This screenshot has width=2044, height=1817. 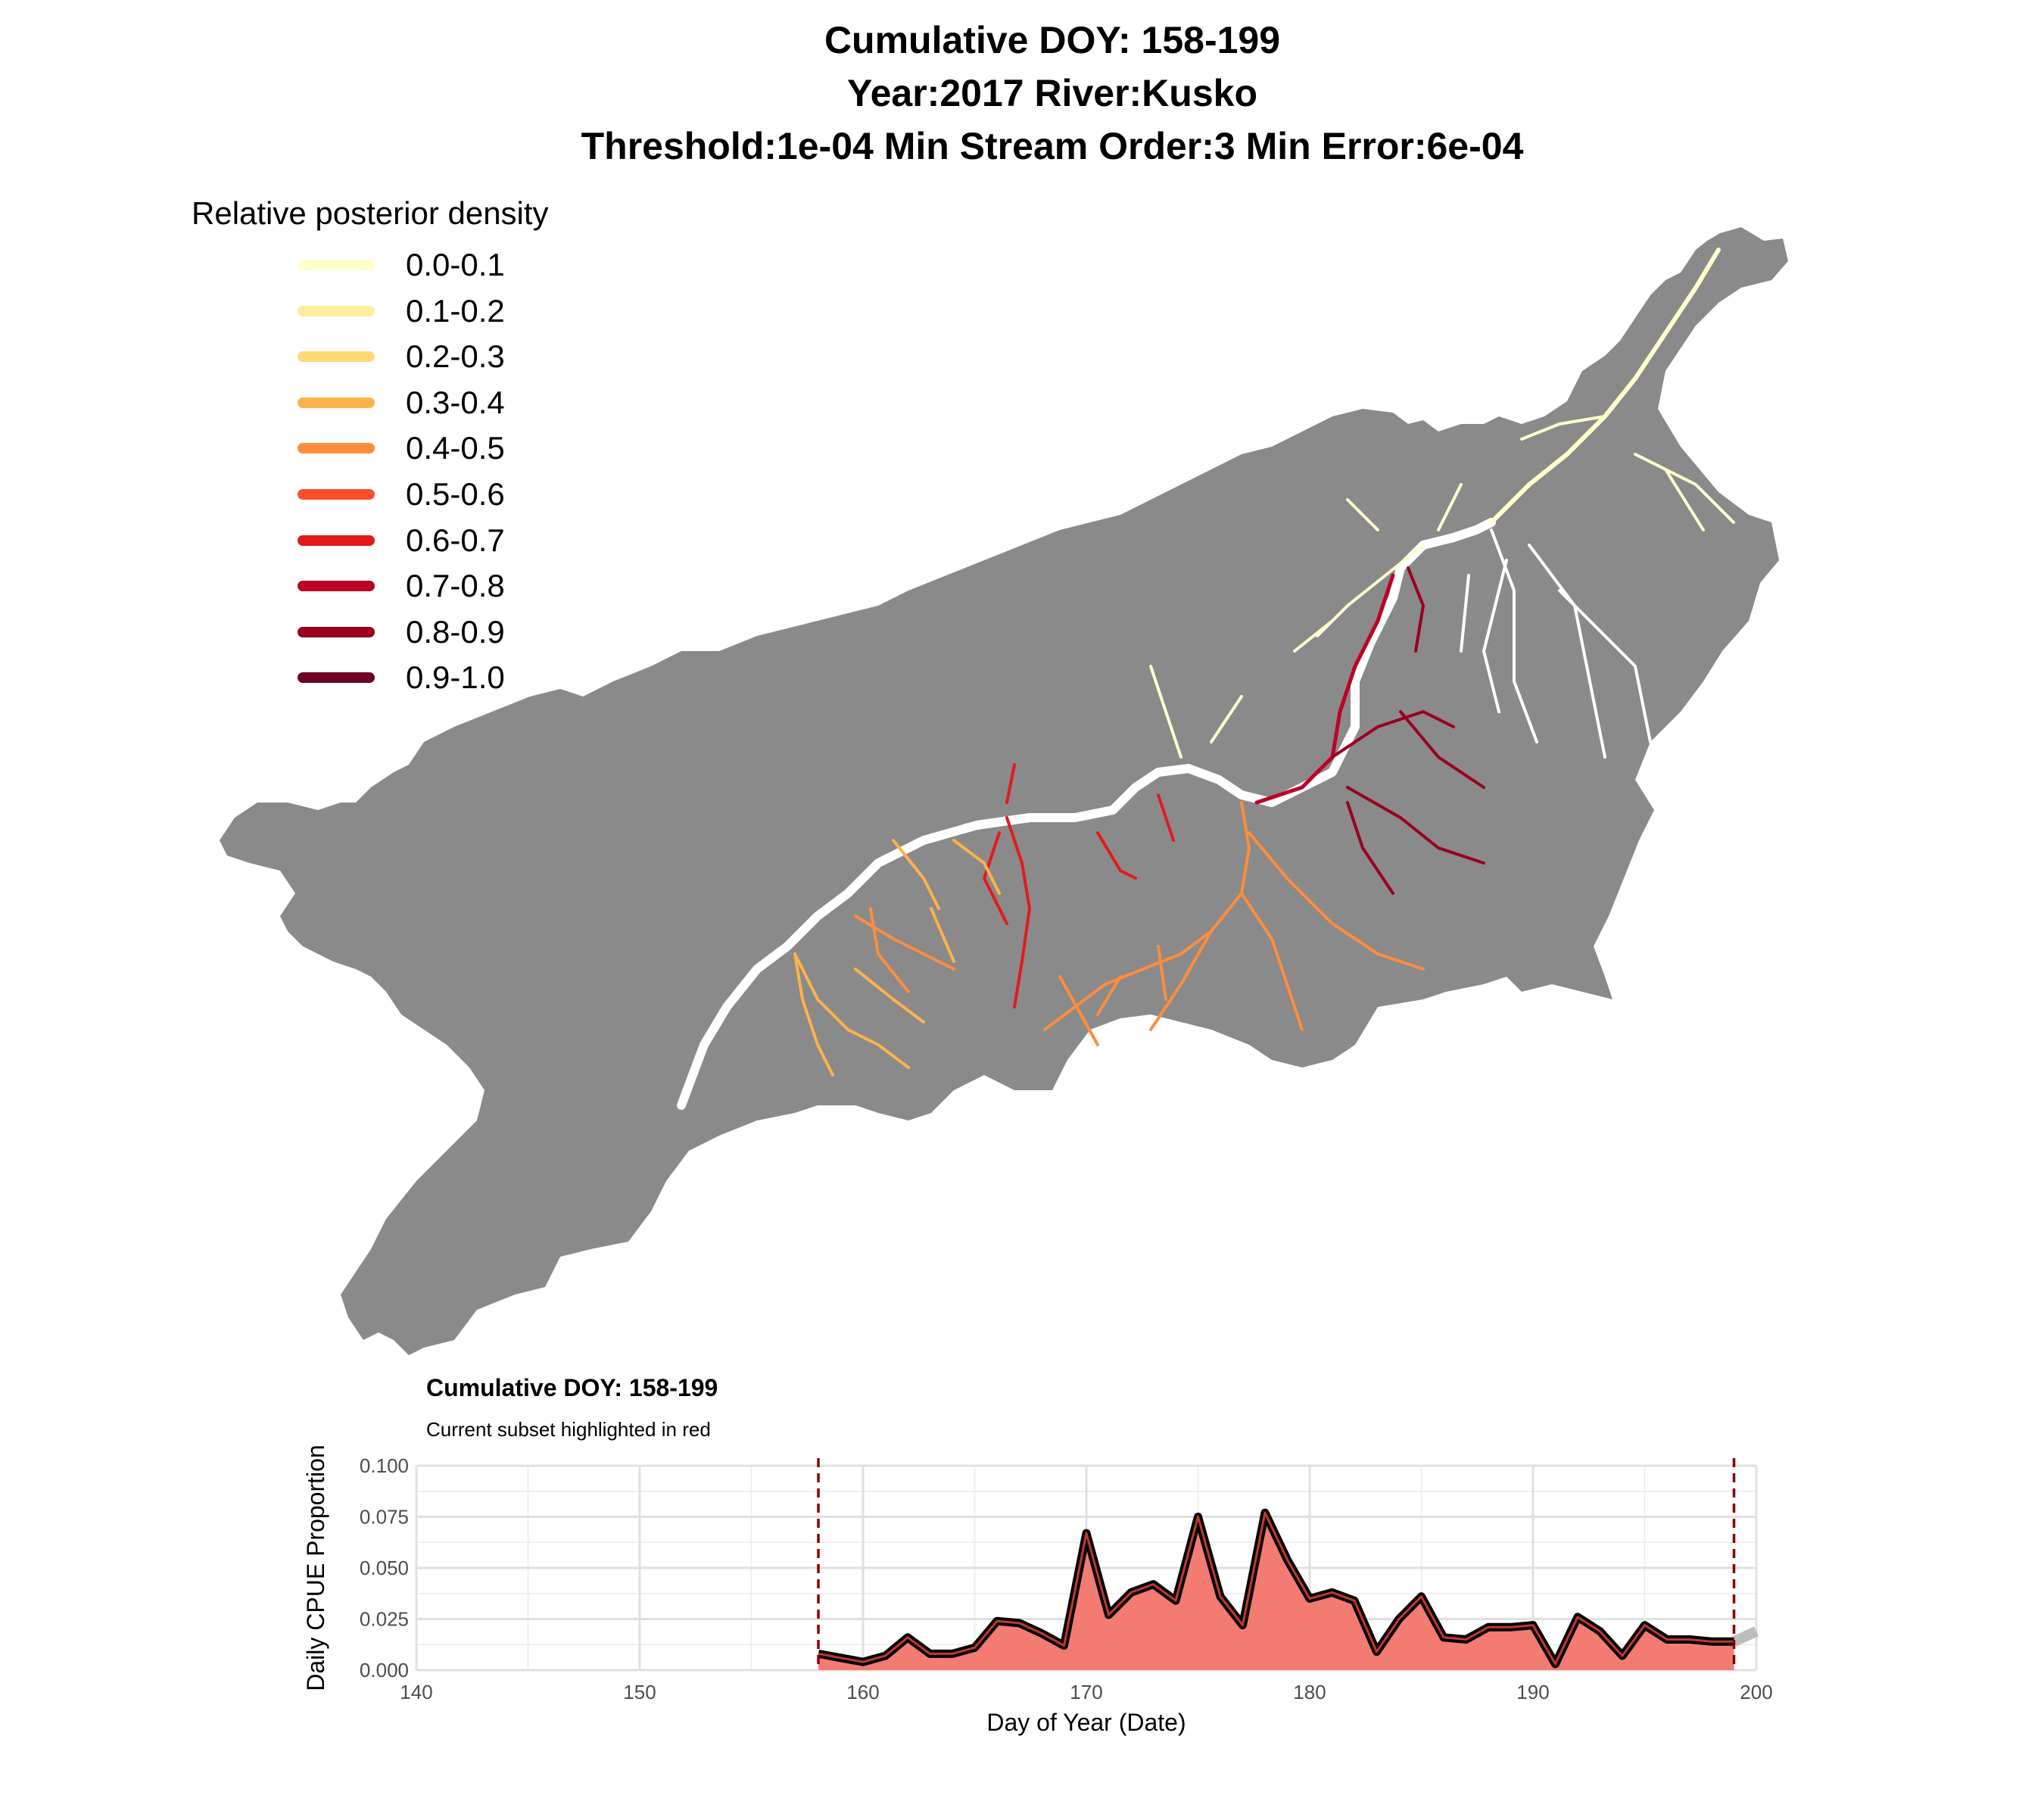 What do you see at coordinates (370, 213) in the screenshot?
I see `legend-title: Relative posterior density` at bounding box center [370, 213].